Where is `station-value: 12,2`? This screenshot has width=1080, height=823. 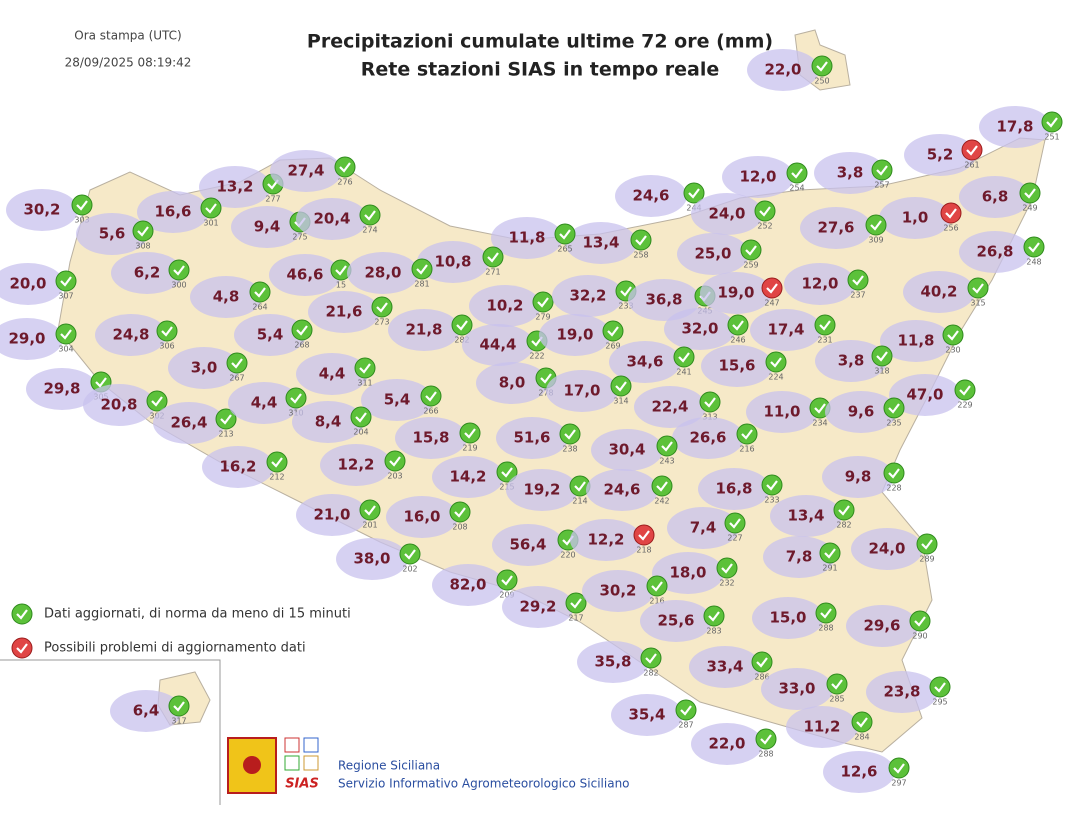
station-value: 12,2 is located at coordinates (605, 540).